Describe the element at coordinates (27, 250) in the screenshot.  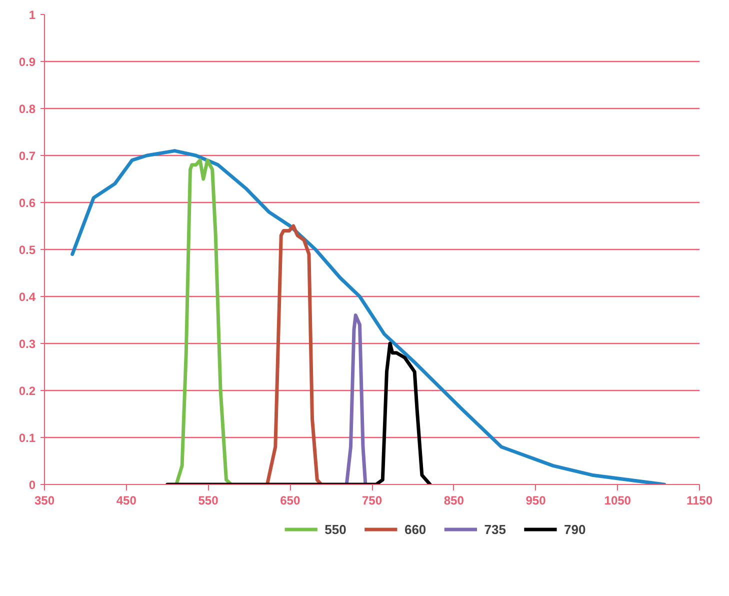
I see `y-tick-label: 0.5` at that location.